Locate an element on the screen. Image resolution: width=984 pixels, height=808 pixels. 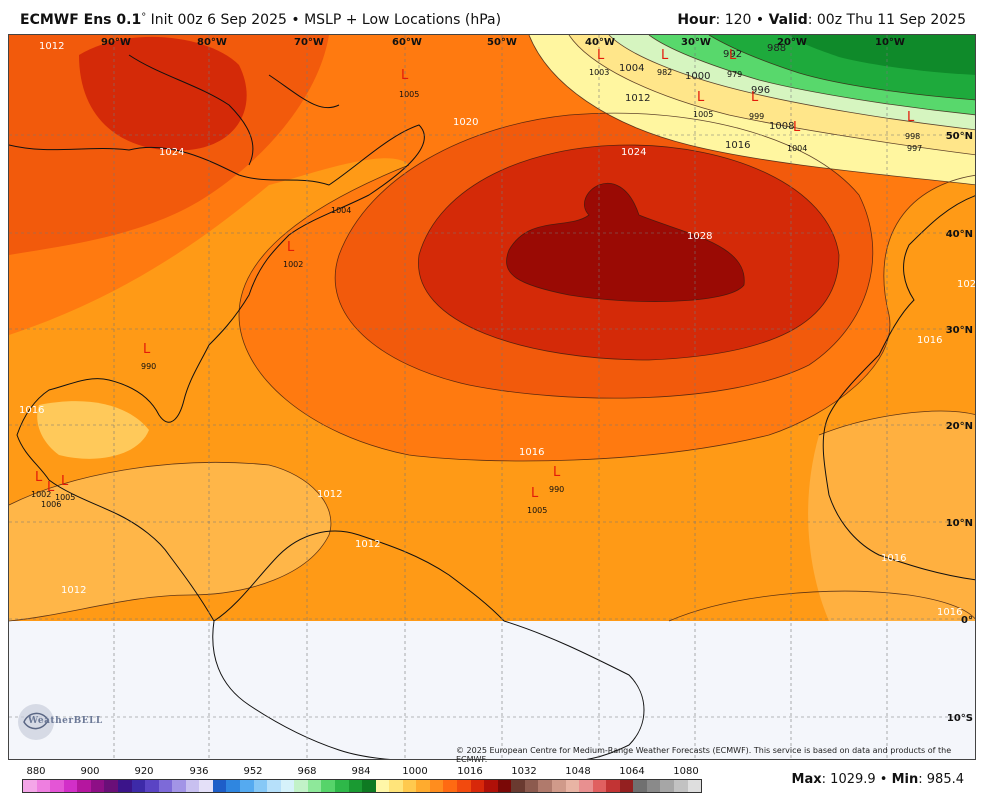
pressure-zone-1024-canada is located at coordinates (163, 93).